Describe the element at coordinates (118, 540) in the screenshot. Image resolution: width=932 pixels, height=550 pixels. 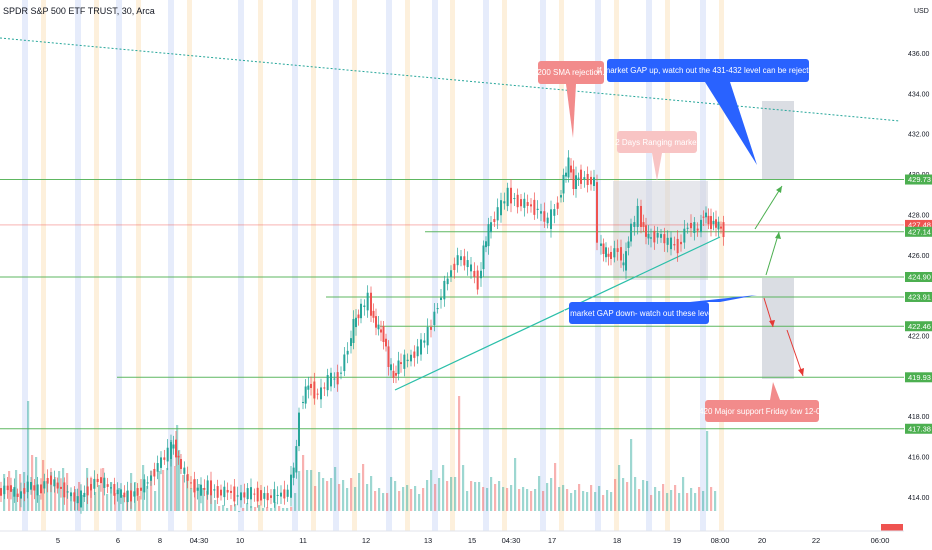
I see `x-tick-label: 6` at that location.